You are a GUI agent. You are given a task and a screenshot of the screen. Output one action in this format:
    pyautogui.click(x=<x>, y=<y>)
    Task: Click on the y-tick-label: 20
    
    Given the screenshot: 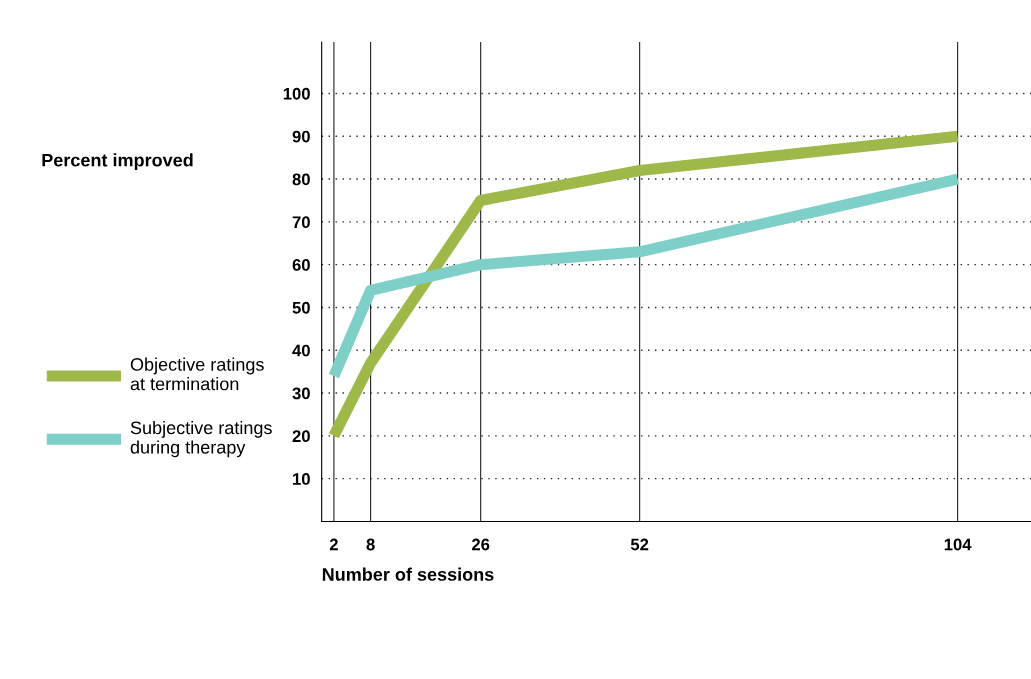 What is the action you would take?
    pyautogui.click(x=301, y=436)
    